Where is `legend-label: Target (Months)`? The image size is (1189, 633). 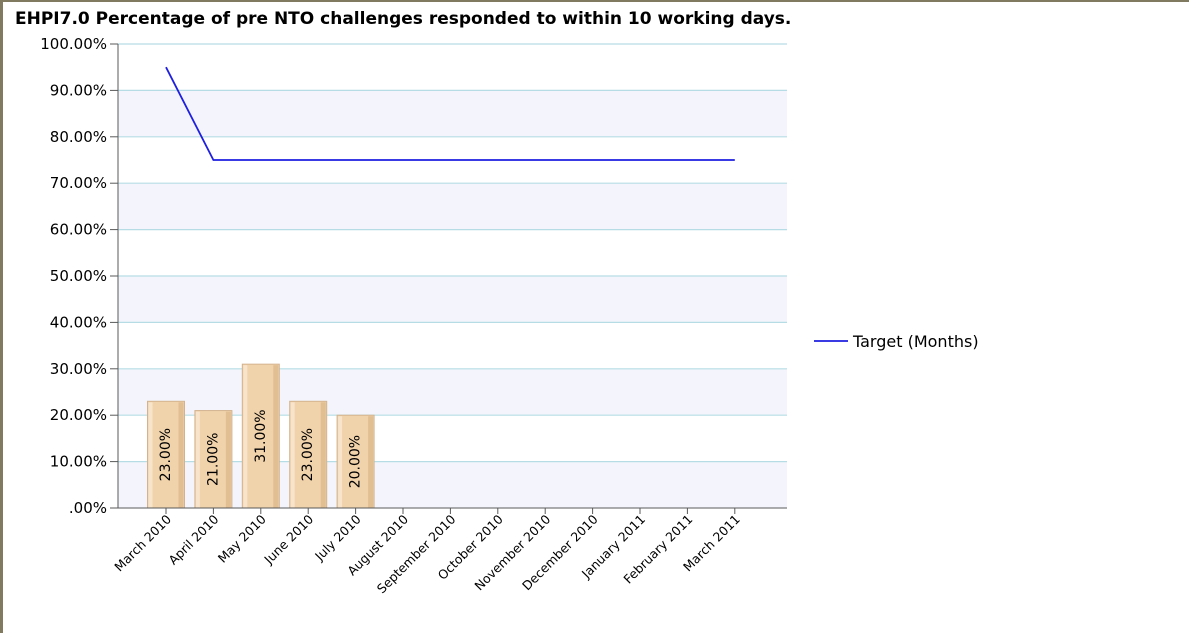
legend-label: Target (Months) is located at coordinates (915, 341).